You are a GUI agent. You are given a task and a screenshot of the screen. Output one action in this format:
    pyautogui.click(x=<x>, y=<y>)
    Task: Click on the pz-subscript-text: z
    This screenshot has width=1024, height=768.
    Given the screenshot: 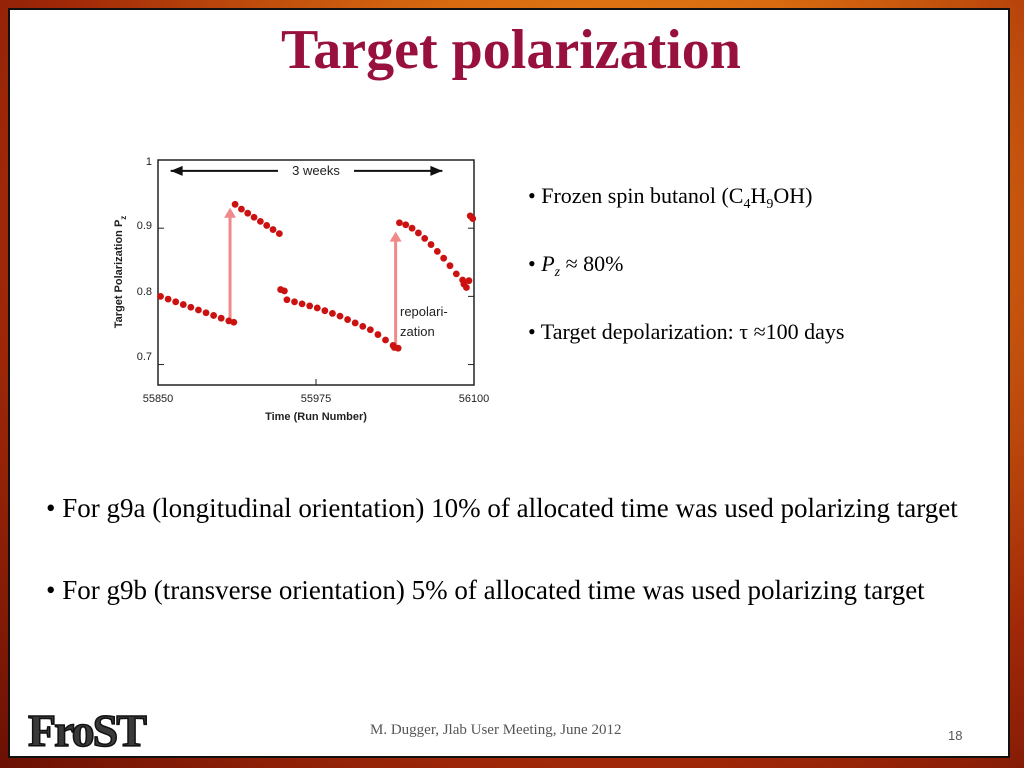 What is the action you would take?
    pyautogui.click(x=557, y=272)
    